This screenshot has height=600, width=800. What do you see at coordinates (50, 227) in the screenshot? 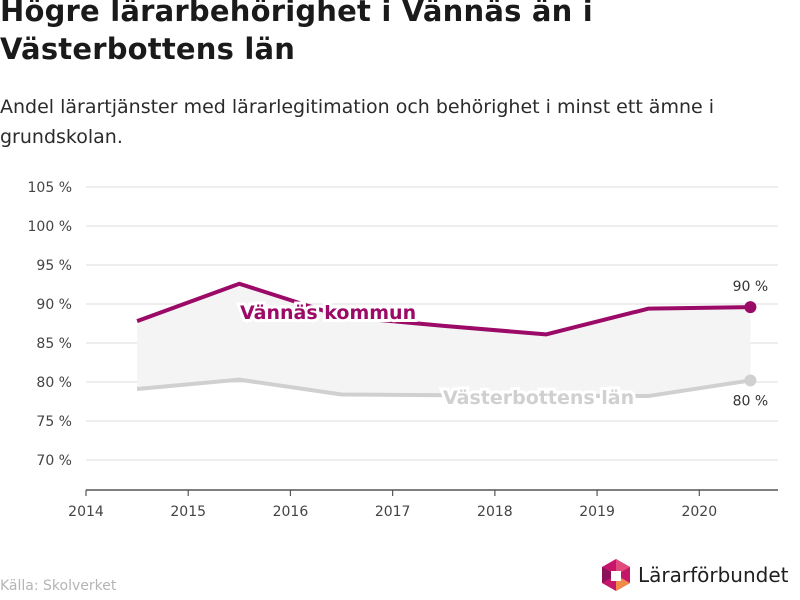
I see `y-tick-label: 100 %` at bounding box center [50, 227].